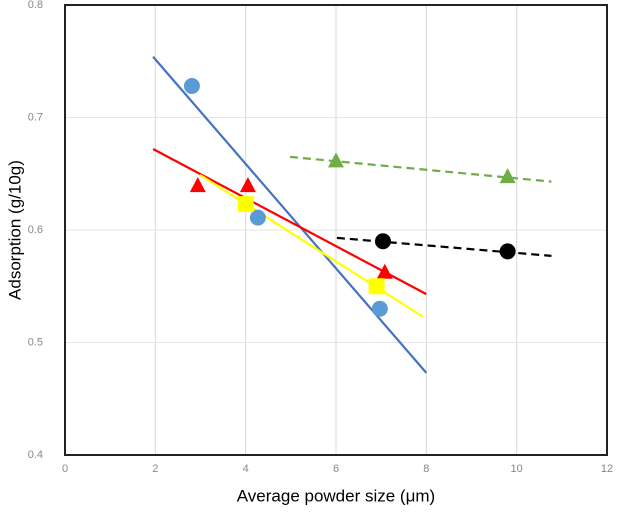 The image size is (619, 512). Describe the element at coordinates (35, 230) in the screenshot. I see `y-tick-label: 0.6` at that location.